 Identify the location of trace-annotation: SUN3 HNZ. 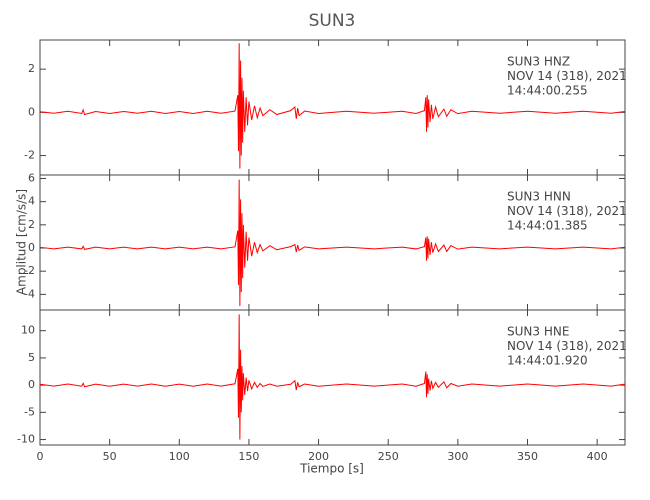
(538, 62).